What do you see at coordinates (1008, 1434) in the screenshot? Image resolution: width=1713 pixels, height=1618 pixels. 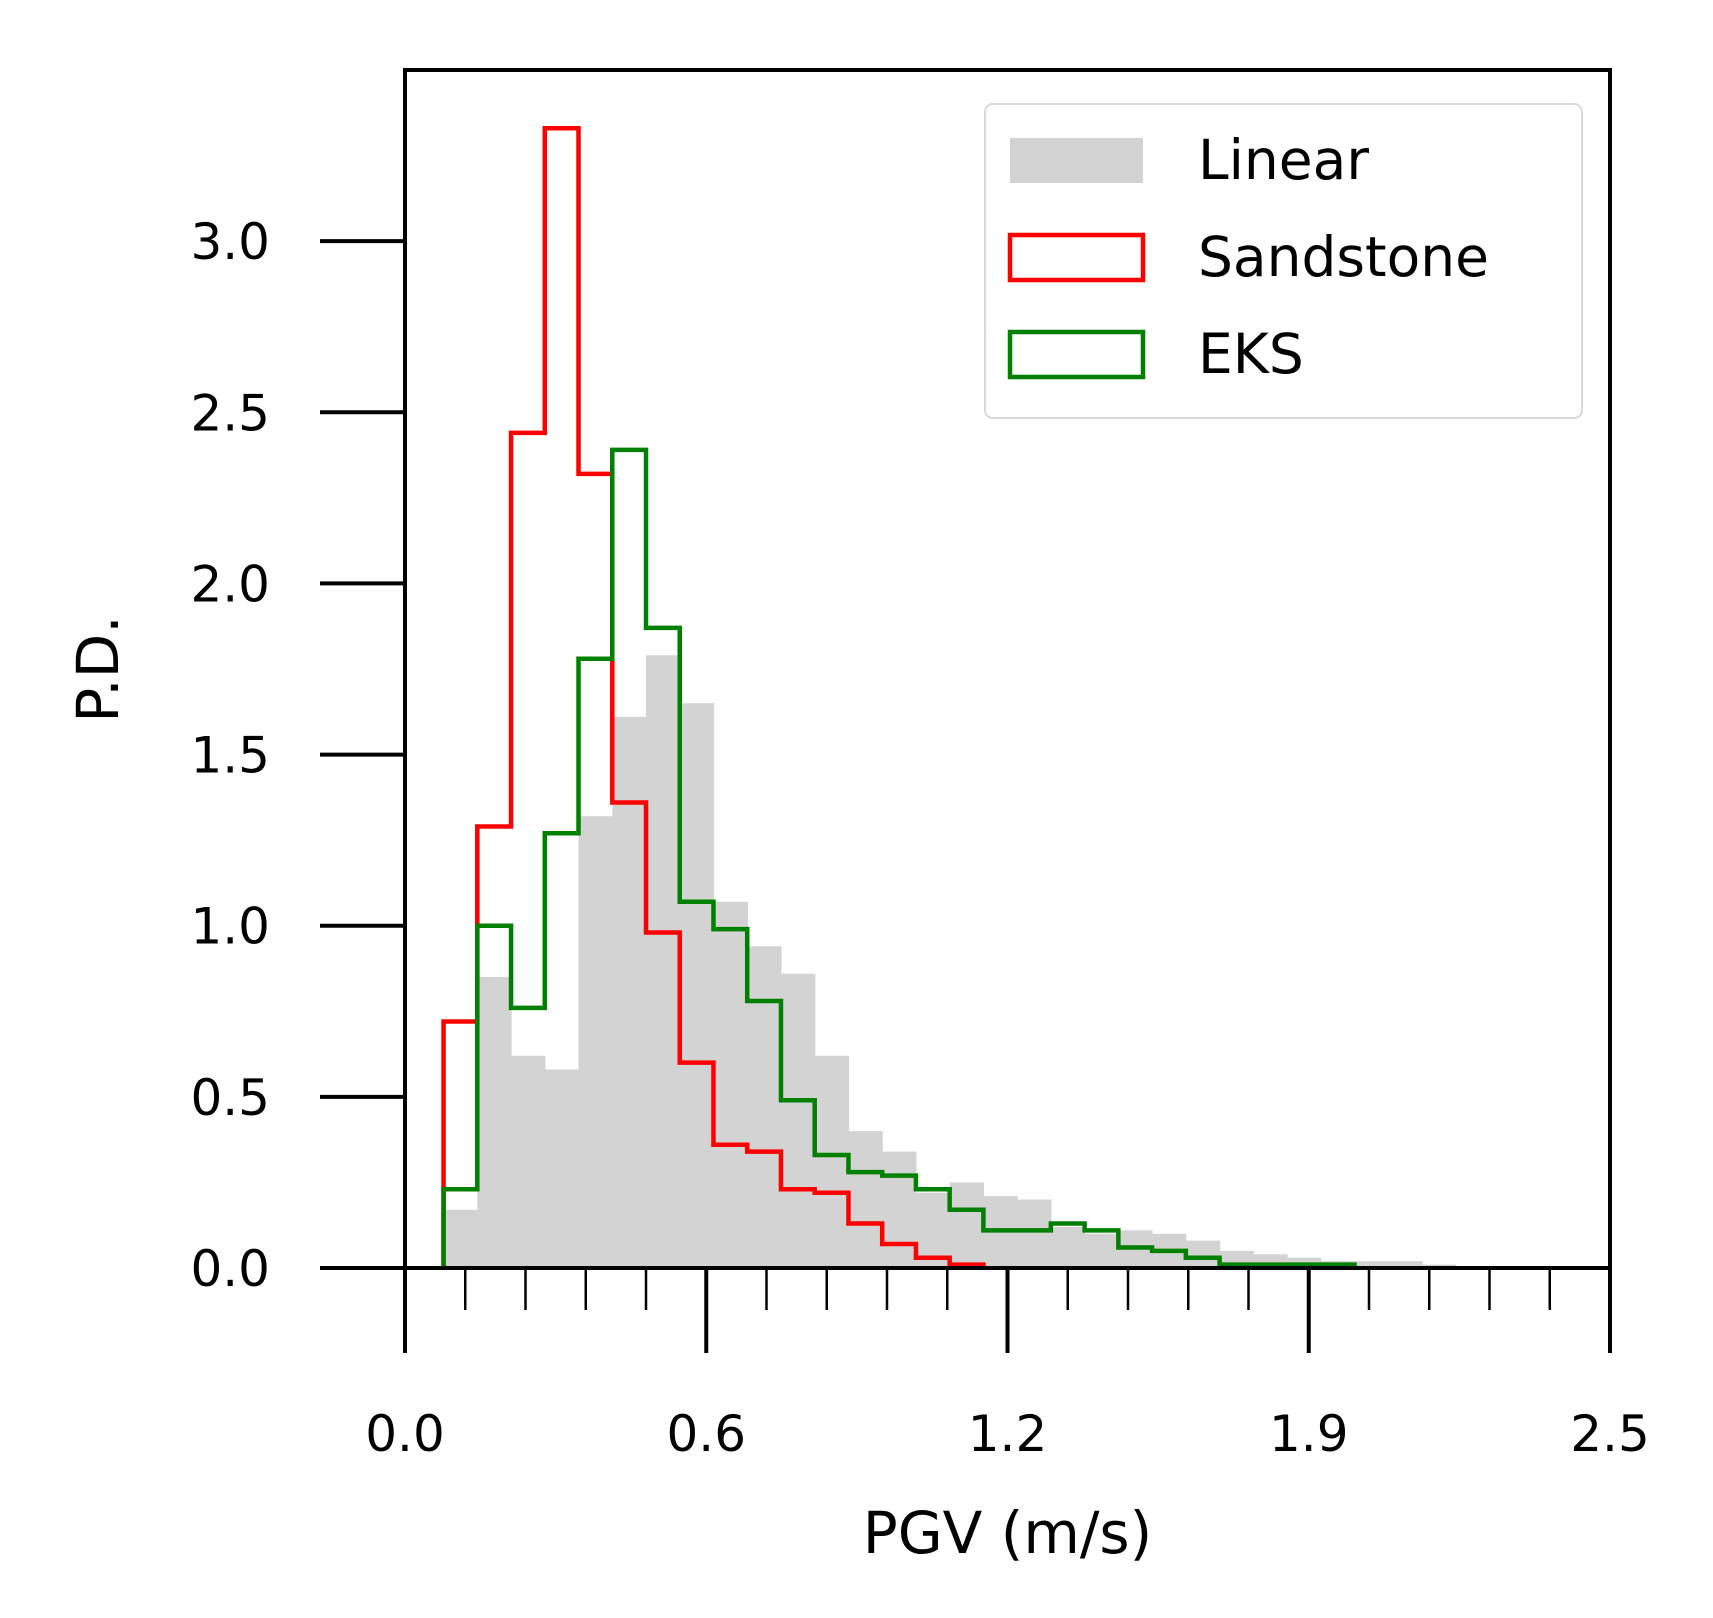 I see `x-tick-label: 1.2` at bounding box center [1008, 1434].